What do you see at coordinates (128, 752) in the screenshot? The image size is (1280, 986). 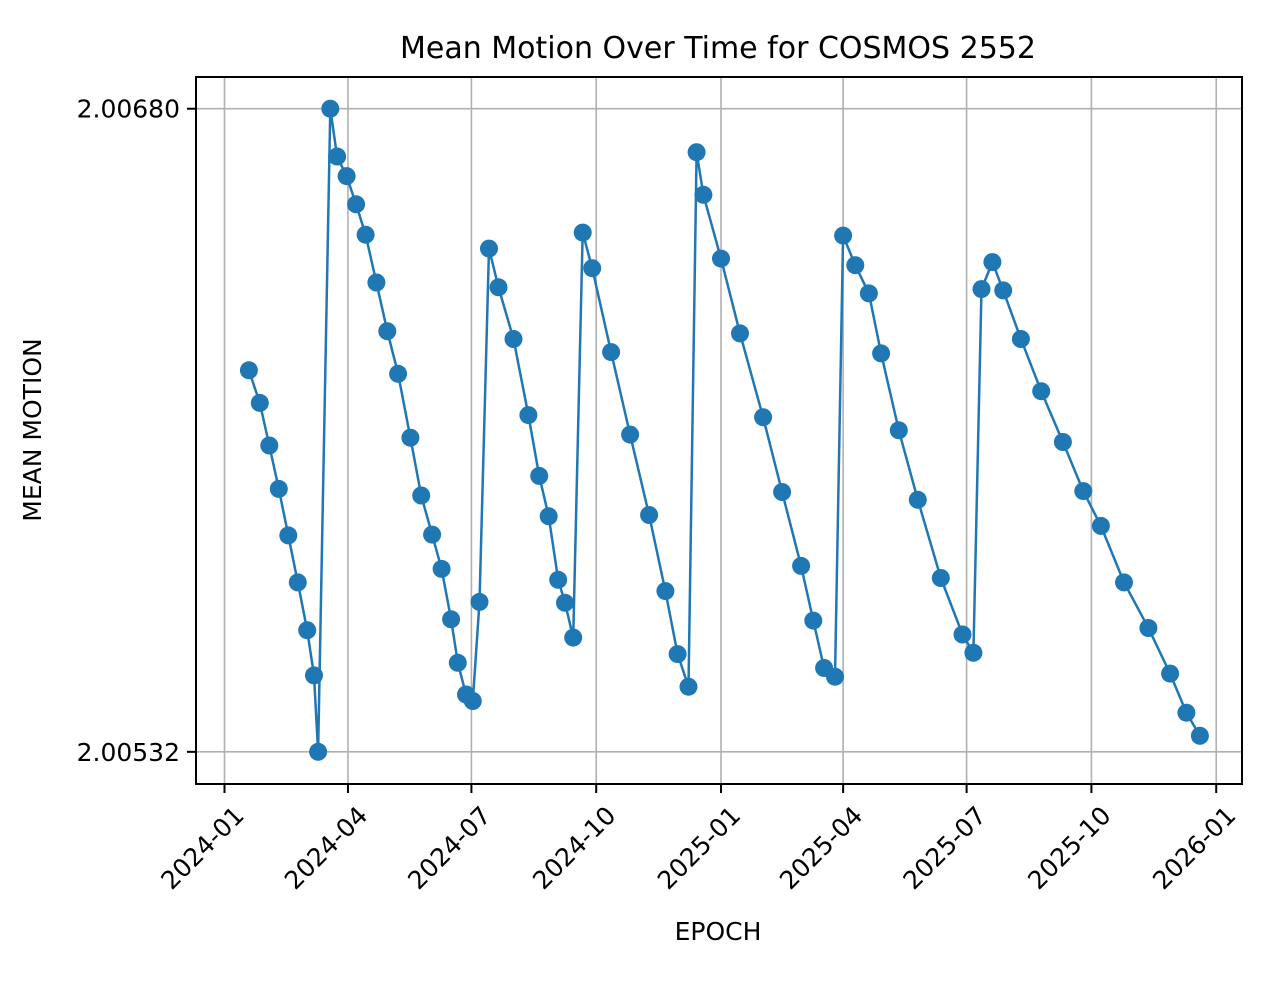 I see `y-tick-label: 2.00532` at bounding box center [128, 752].